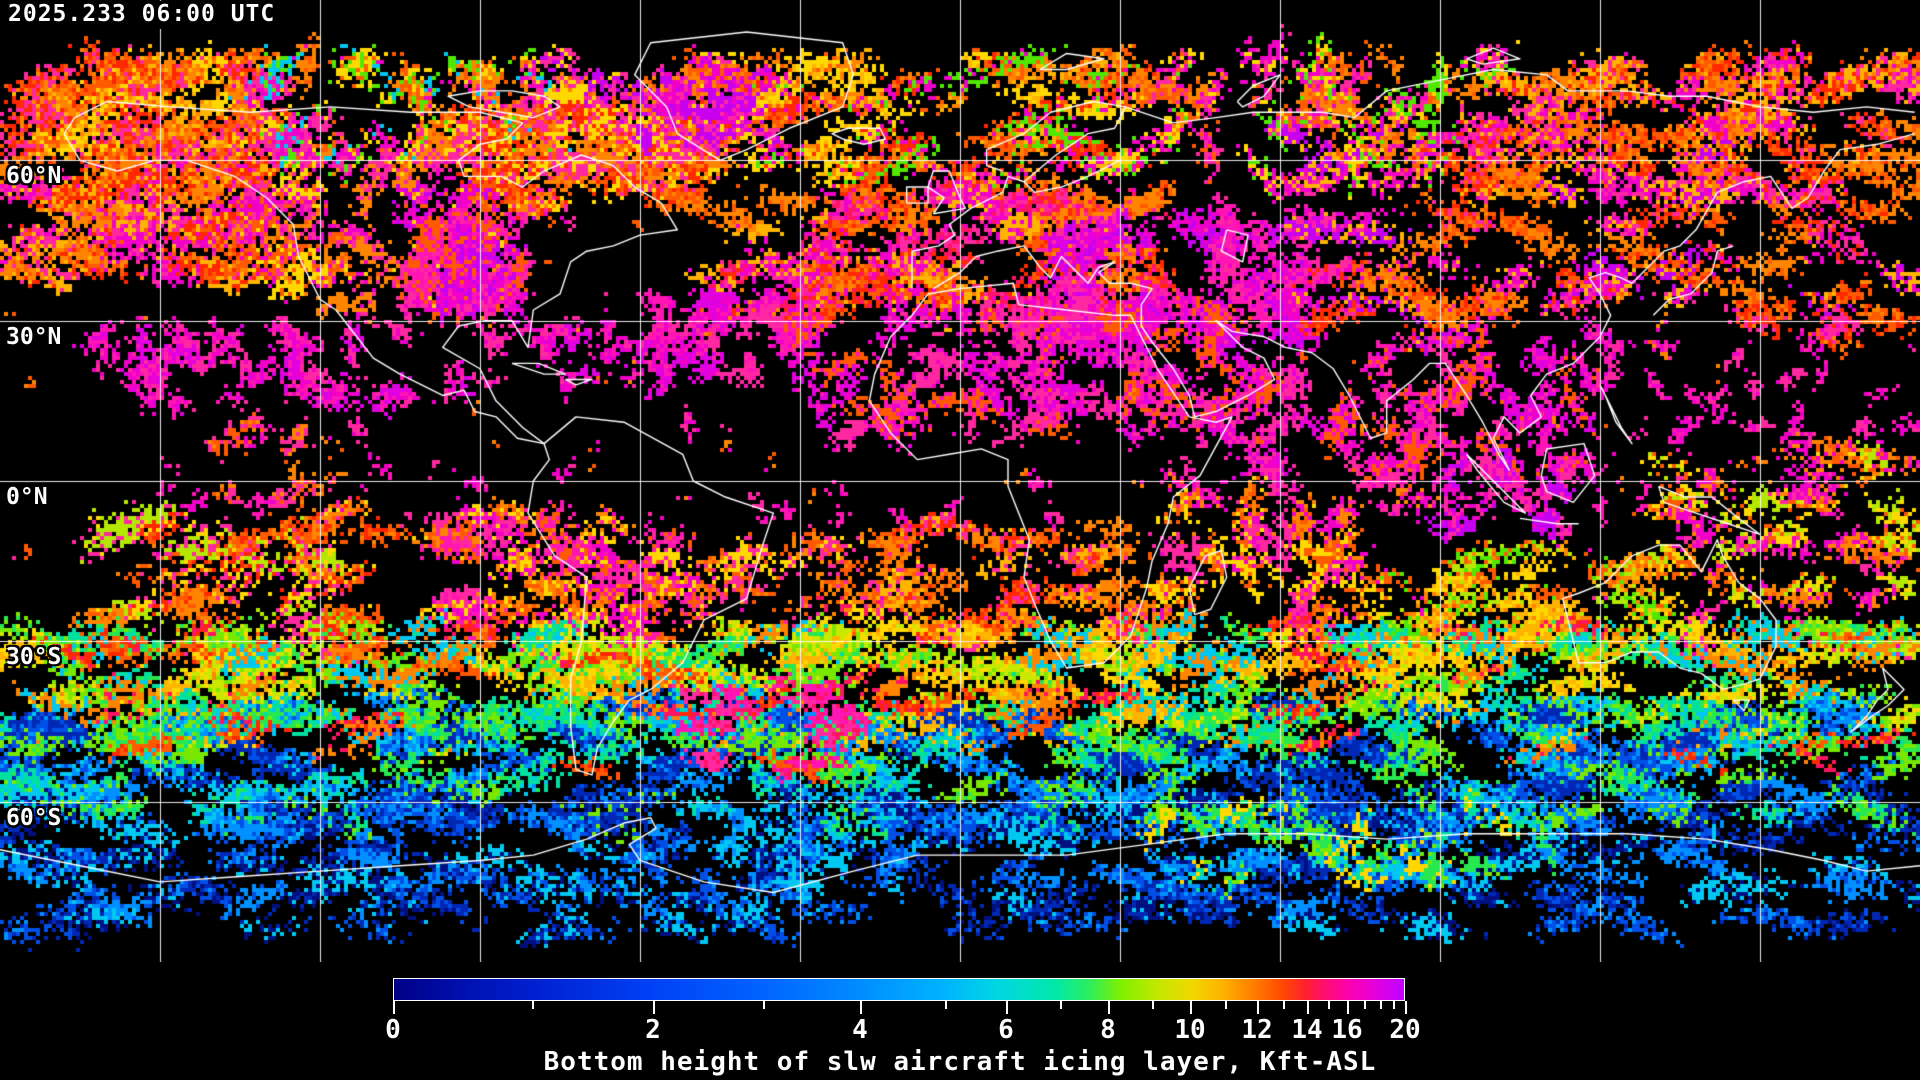 This screenshot has height=1080, width=1920. I want to click on lat-label-60n: 60°N, so click(34, 176).